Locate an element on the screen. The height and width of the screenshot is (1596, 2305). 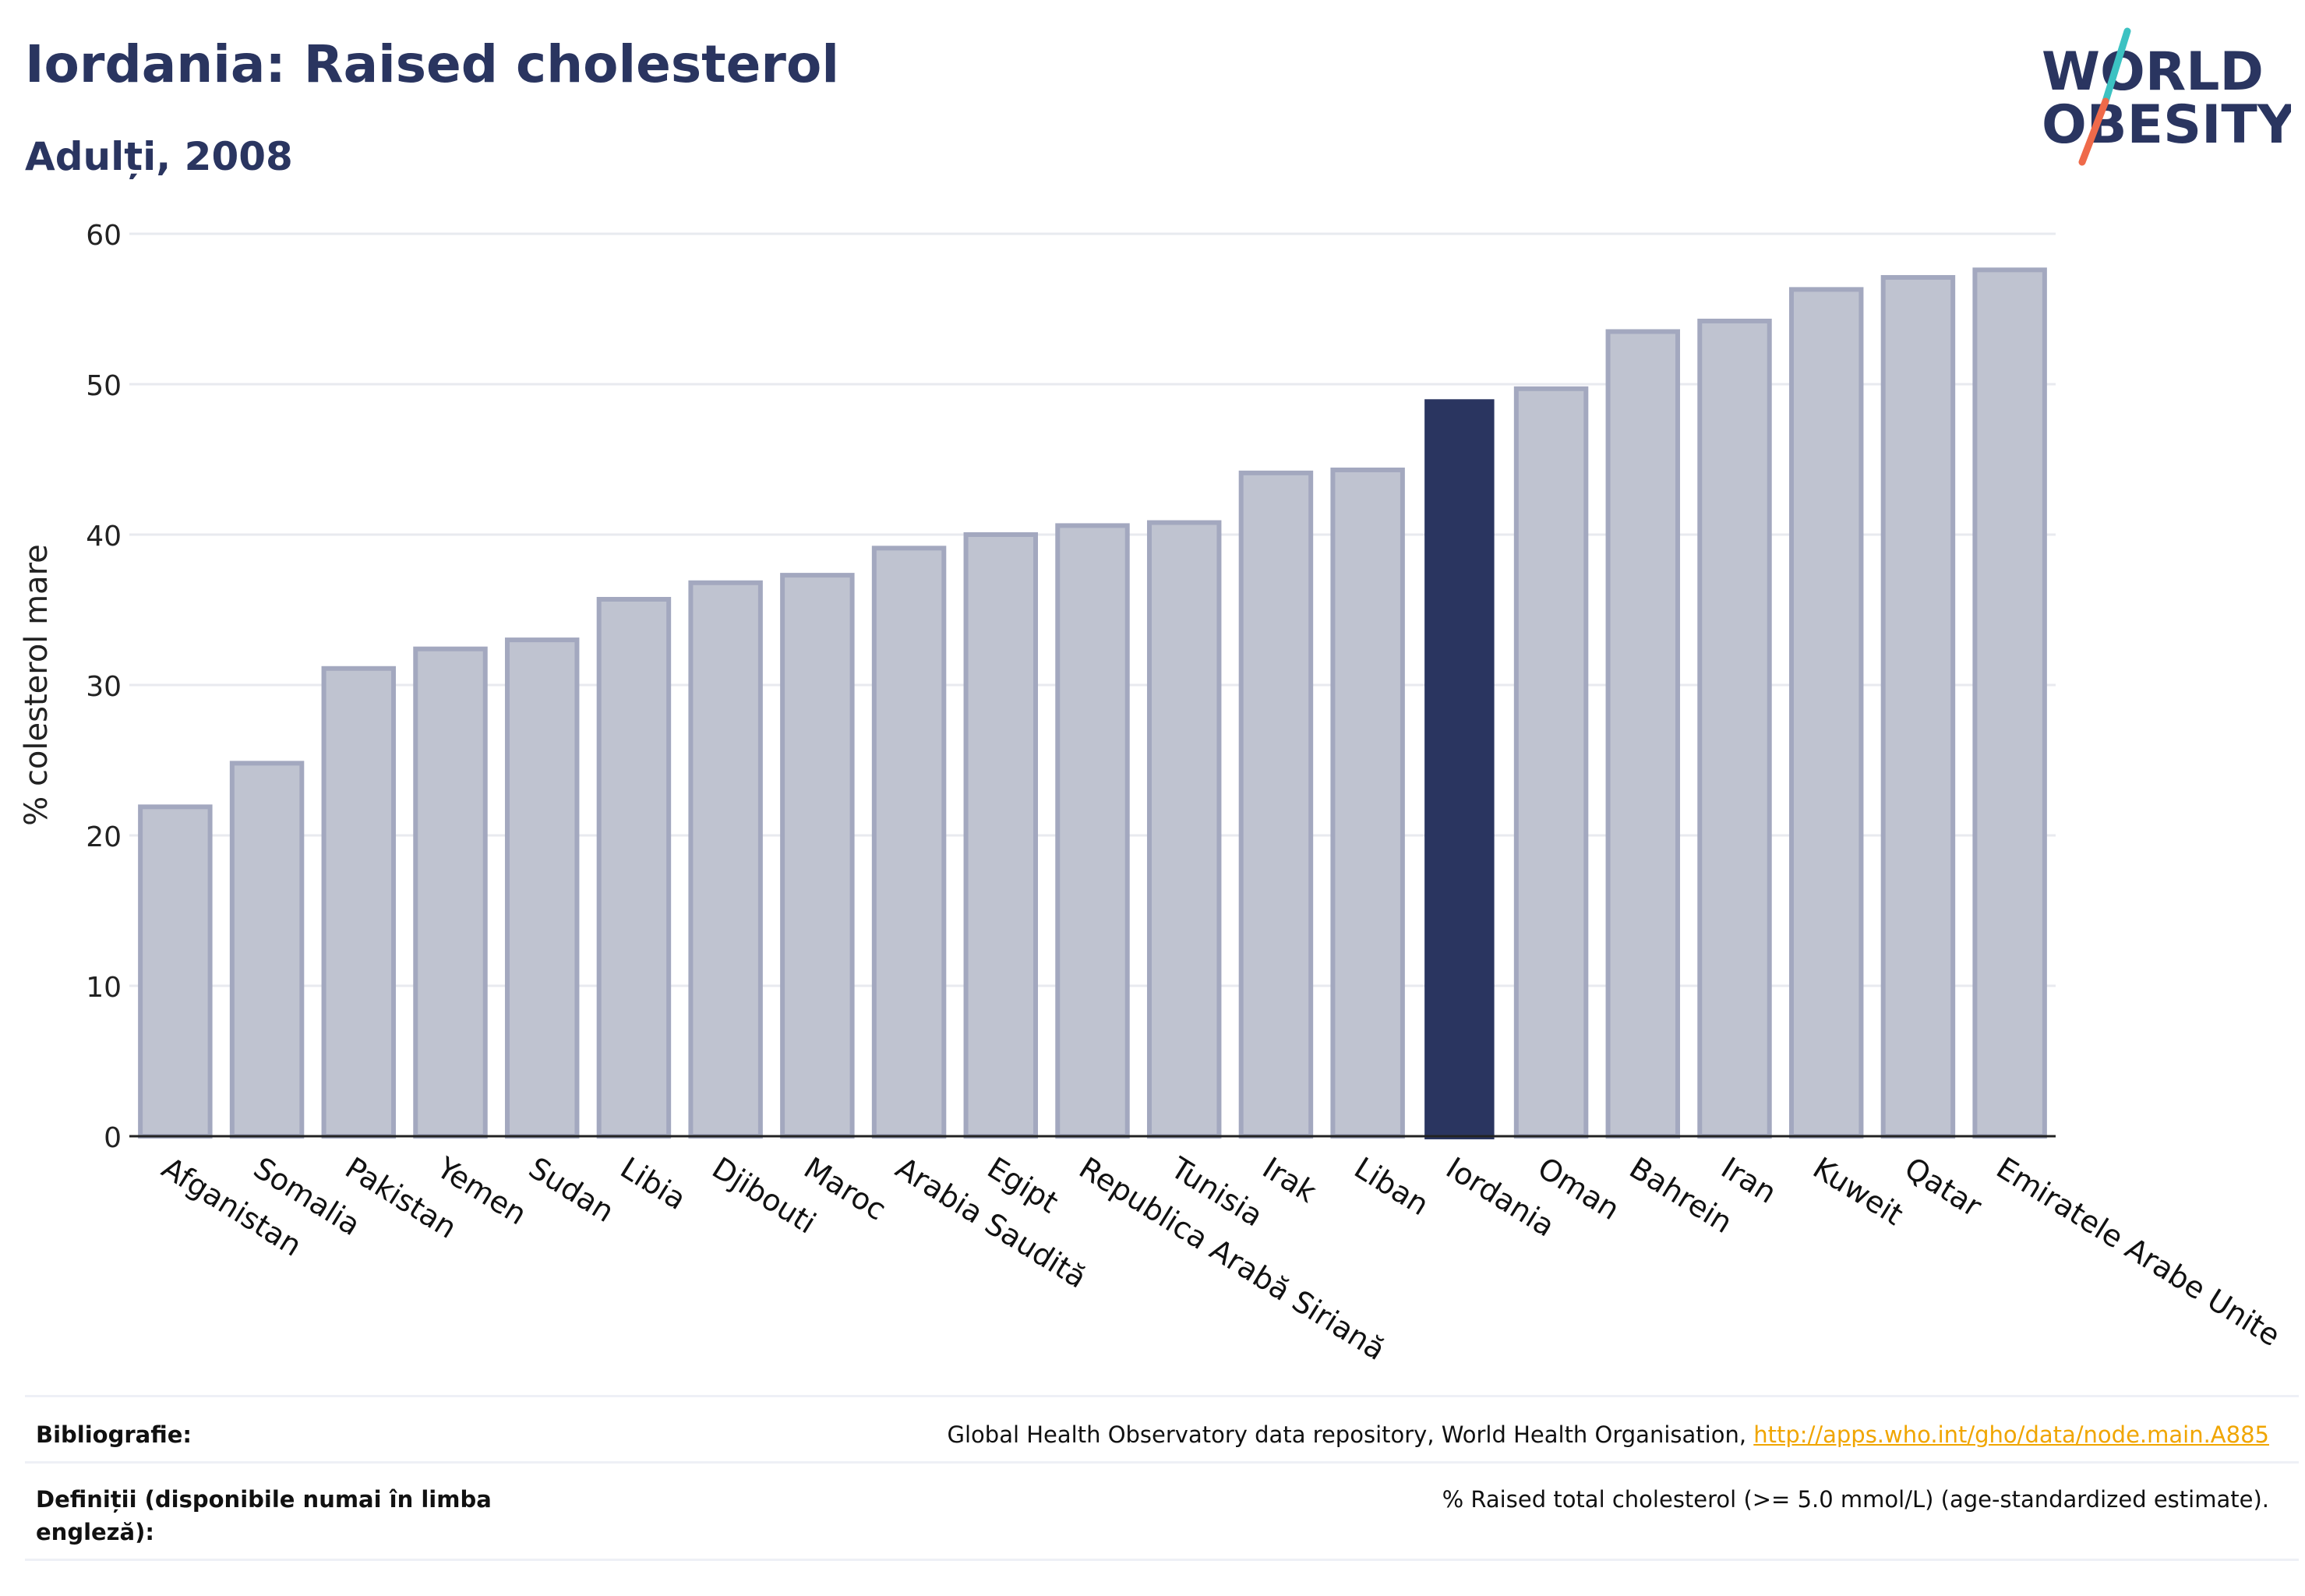
x-tick-label: Emiratele Arabe Unite is located at coordinates (2138, 1251).